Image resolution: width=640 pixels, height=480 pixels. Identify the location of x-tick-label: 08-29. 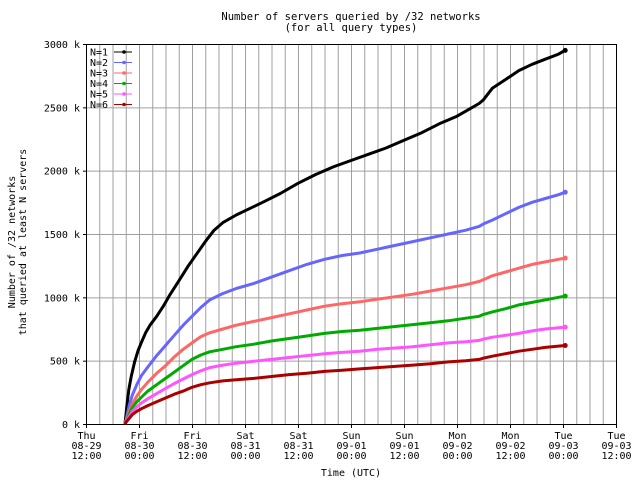
(86, 446).